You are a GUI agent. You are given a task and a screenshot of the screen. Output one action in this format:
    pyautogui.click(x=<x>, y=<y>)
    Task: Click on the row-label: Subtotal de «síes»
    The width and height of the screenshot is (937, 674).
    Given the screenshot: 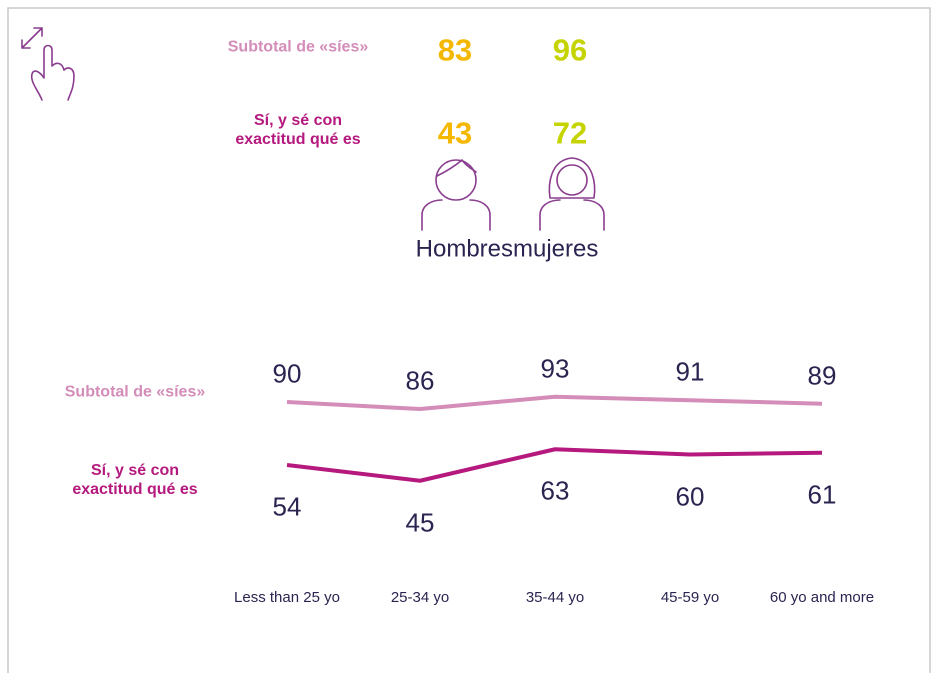 What is the action you would take?
    pyautogui.click(x=298, y=47)
    